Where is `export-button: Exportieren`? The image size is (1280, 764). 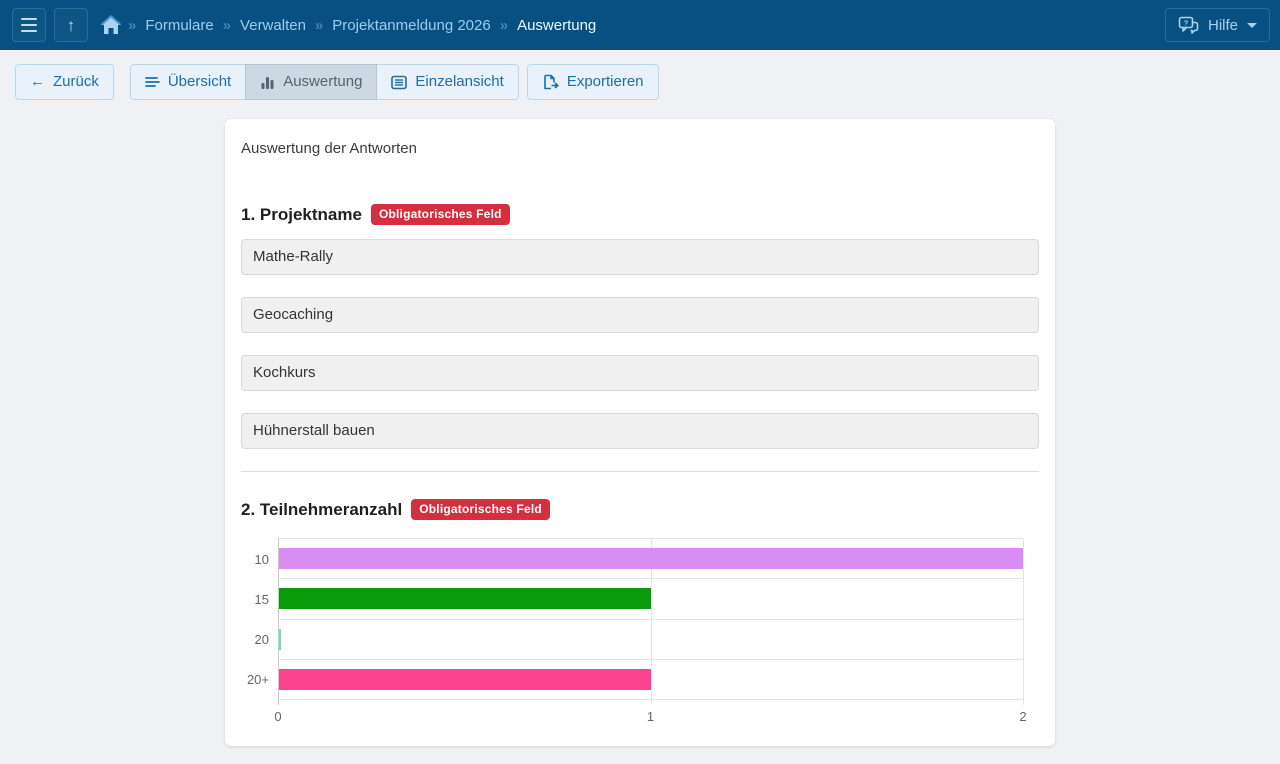
export-button: Exportieren is located at coordinates (592, 82).